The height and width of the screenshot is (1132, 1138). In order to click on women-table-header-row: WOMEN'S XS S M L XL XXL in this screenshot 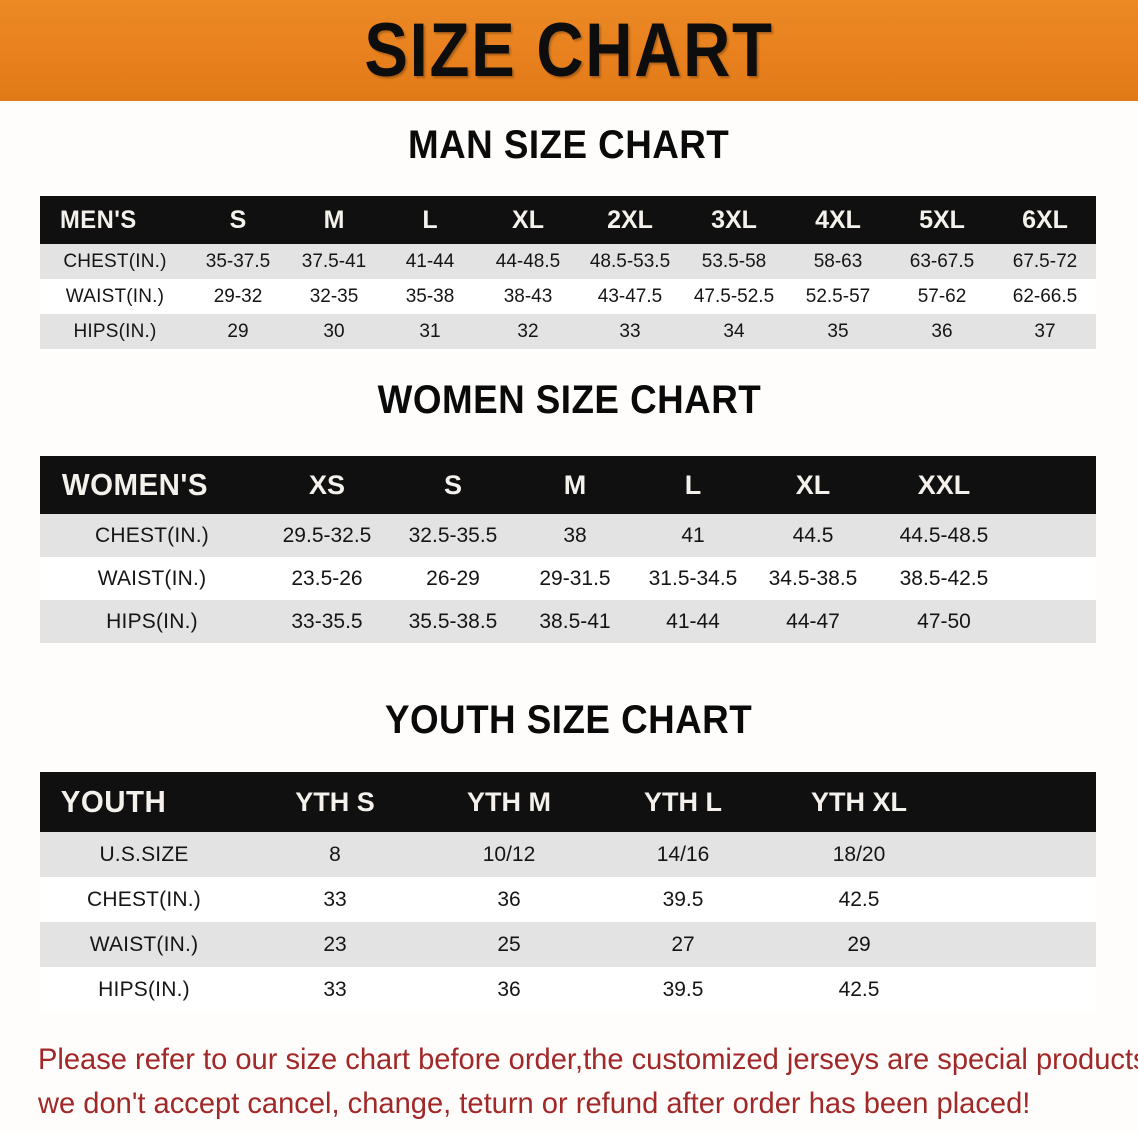, I will do `click(568, 485)`.